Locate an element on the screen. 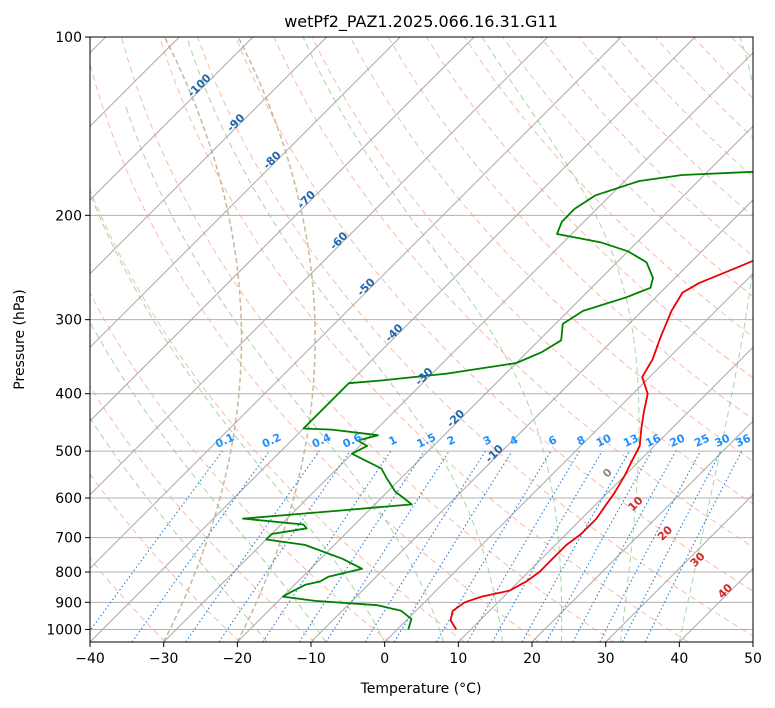 This screenshot has width=775, height=708. isotherm-label: -70 is located at coordinates (306, 199).